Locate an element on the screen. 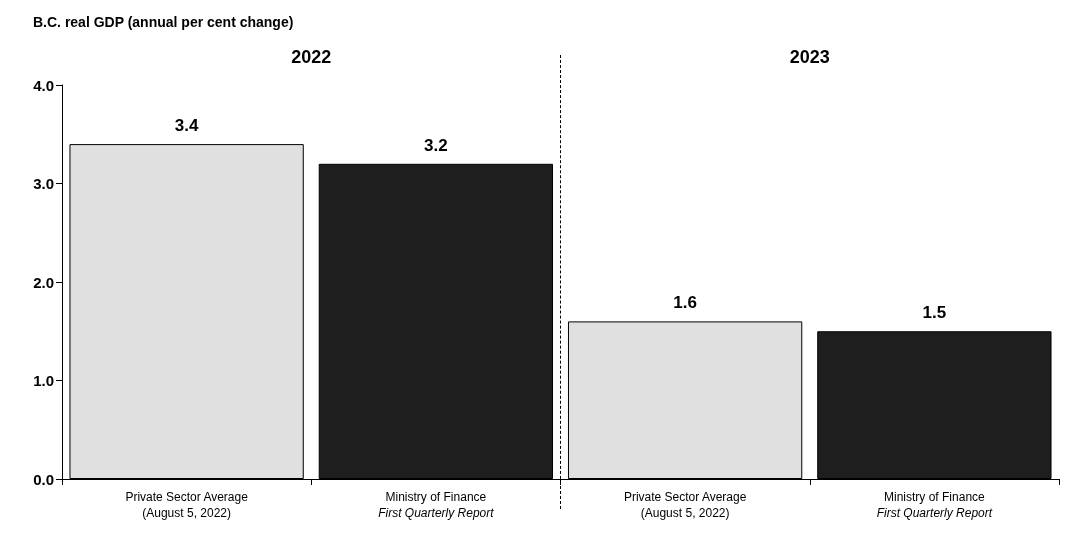 This screenshot has width=1079, height=554. data-label: 1.6 is located at coordinates (685, 303).